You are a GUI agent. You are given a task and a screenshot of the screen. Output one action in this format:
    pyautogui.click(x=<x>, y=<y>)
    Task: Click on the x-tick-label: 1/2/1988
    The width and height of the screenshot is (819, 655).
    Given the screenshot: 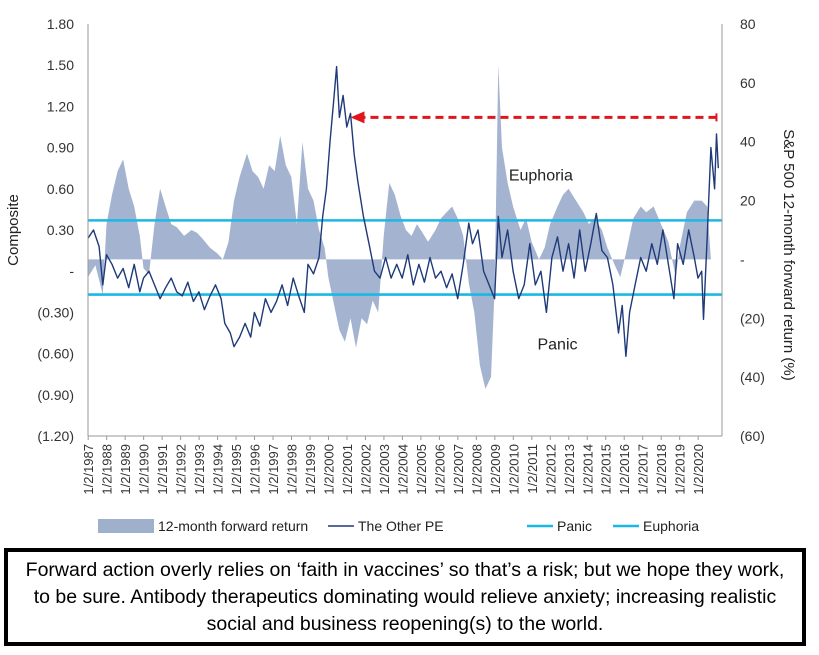 What is the action you would take?
    pyautogui.click(x=107, y=469)
    